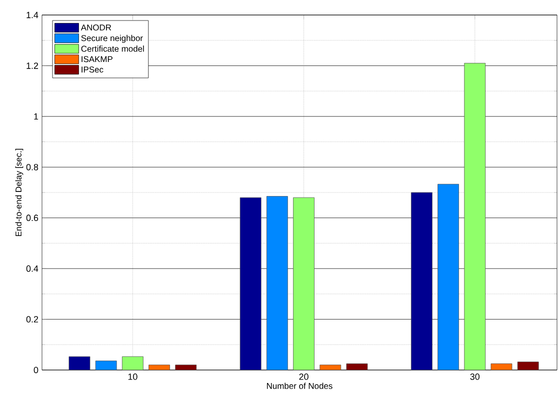 This screenshot has height=406, width=559. What do you see at coordinates (32, 268) in the screenshot?
I see `y-tick-label: 0.4` at bounding box center [32, 268].